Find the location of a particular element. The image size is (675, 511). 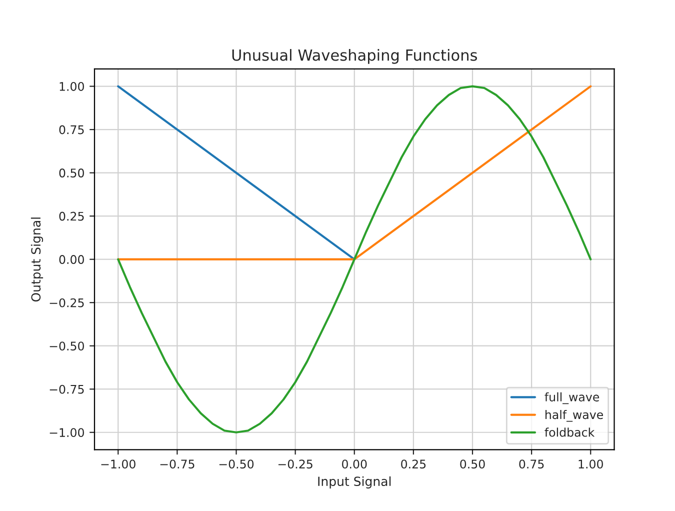

legend-label: foldback is located at coordinates (569, 432).